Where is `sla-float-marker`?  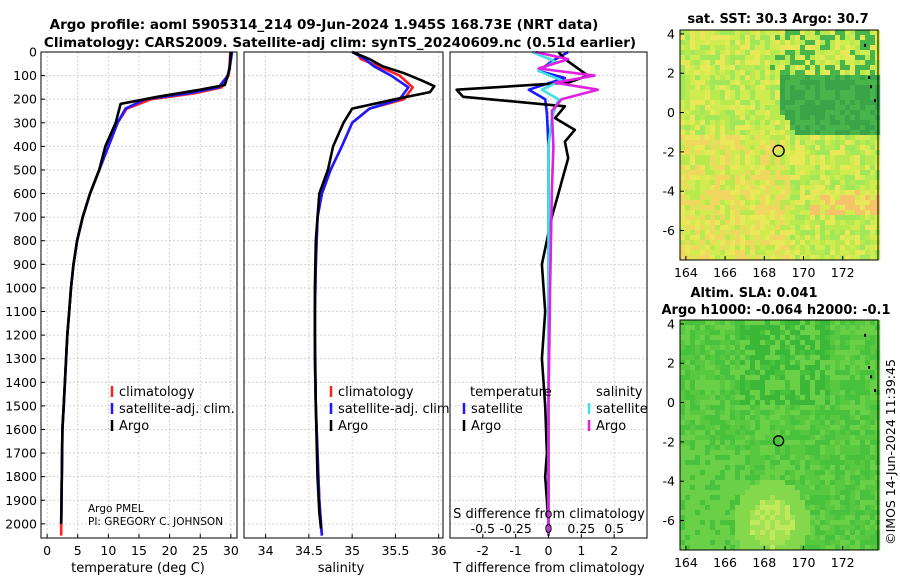 sla-float-marker is located at coordinates (778, 441).